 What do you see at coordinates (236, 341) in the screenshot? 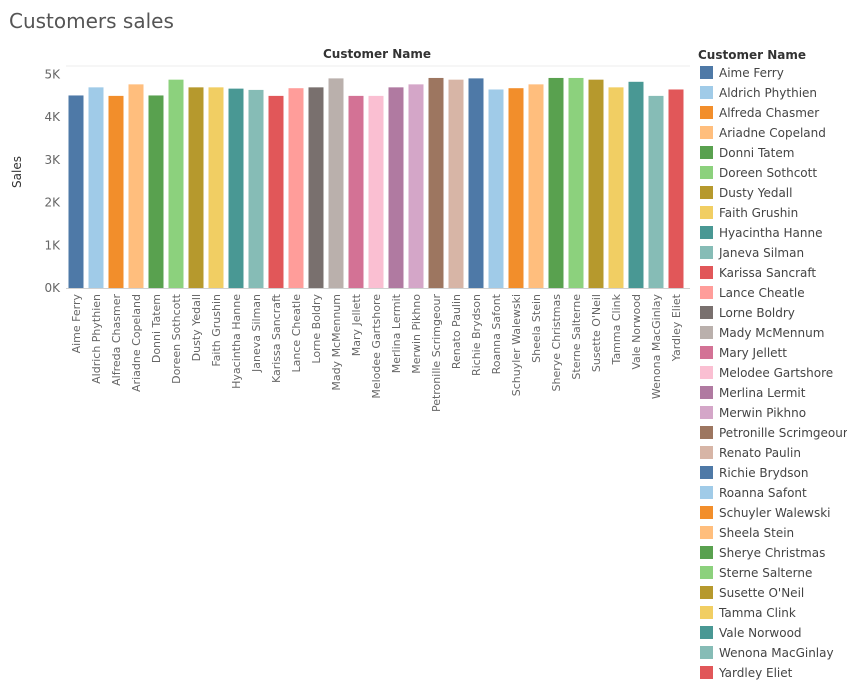
I see `x-tick-label: Hyacintha Hanne` at bounding box center [236, 341].